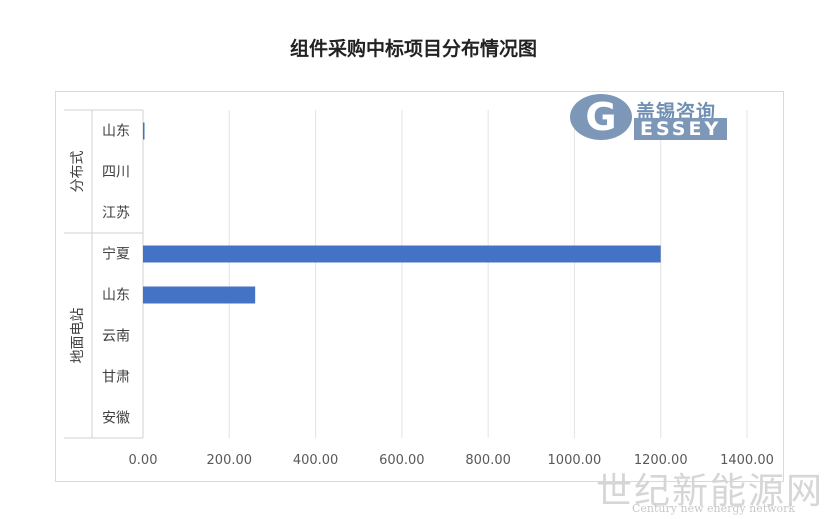  Describe the element at coordinates (488, 460) in the screenshot. I see `x-tick-label: 800.00` at that location.